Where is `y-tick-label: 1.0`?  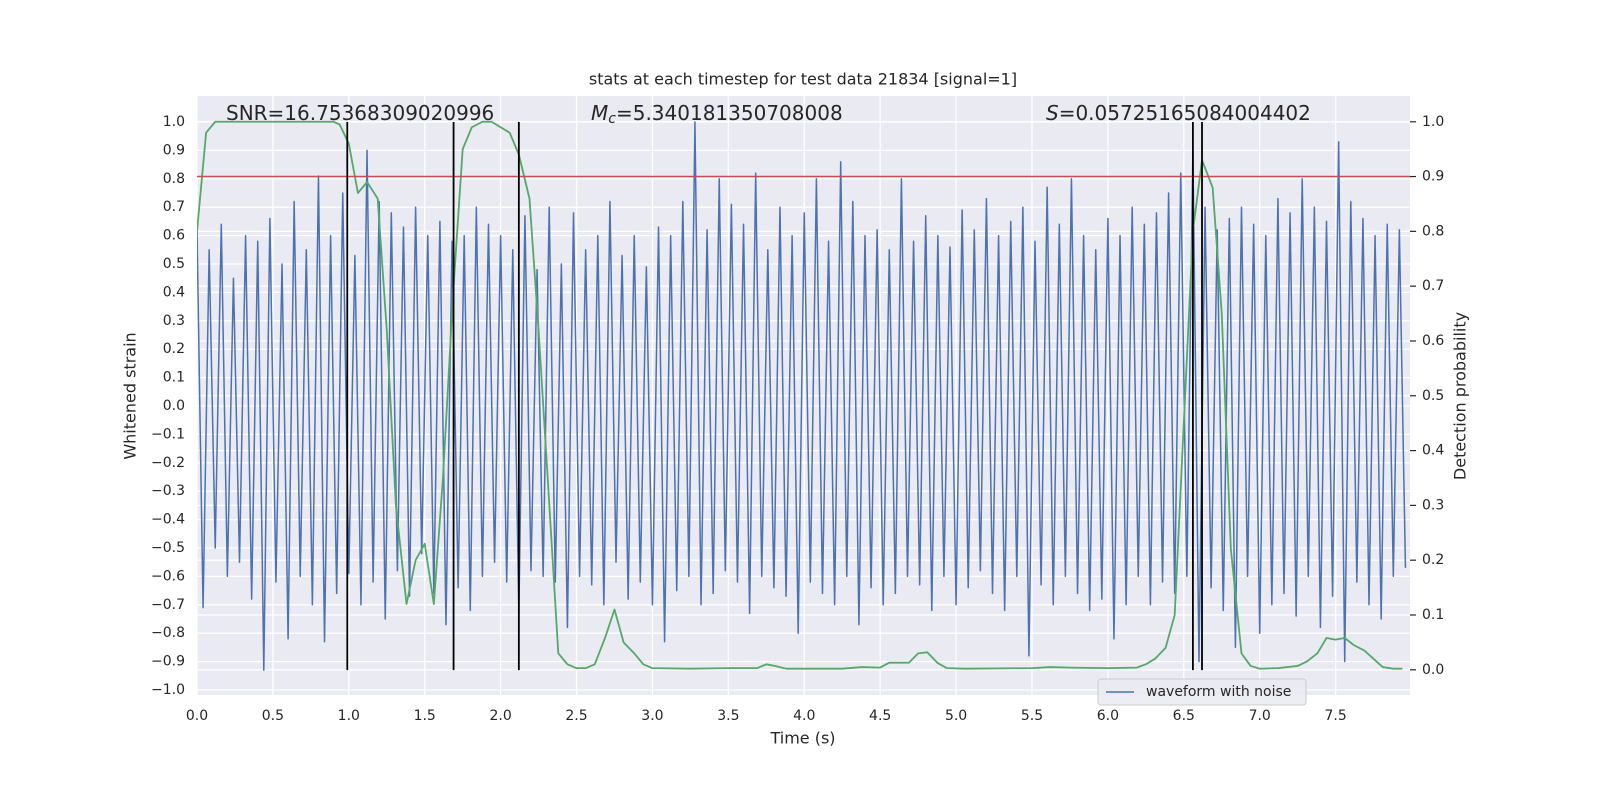 y-tick-label: 1.0 is located at coordinates (174, 122).